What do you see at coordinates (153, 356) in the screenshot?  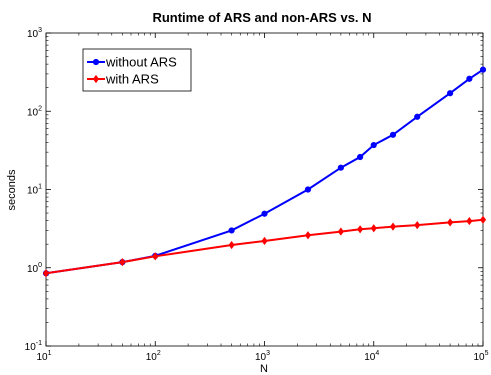 I see `x-tick-label: 10²` at bounding box center [153, 356].